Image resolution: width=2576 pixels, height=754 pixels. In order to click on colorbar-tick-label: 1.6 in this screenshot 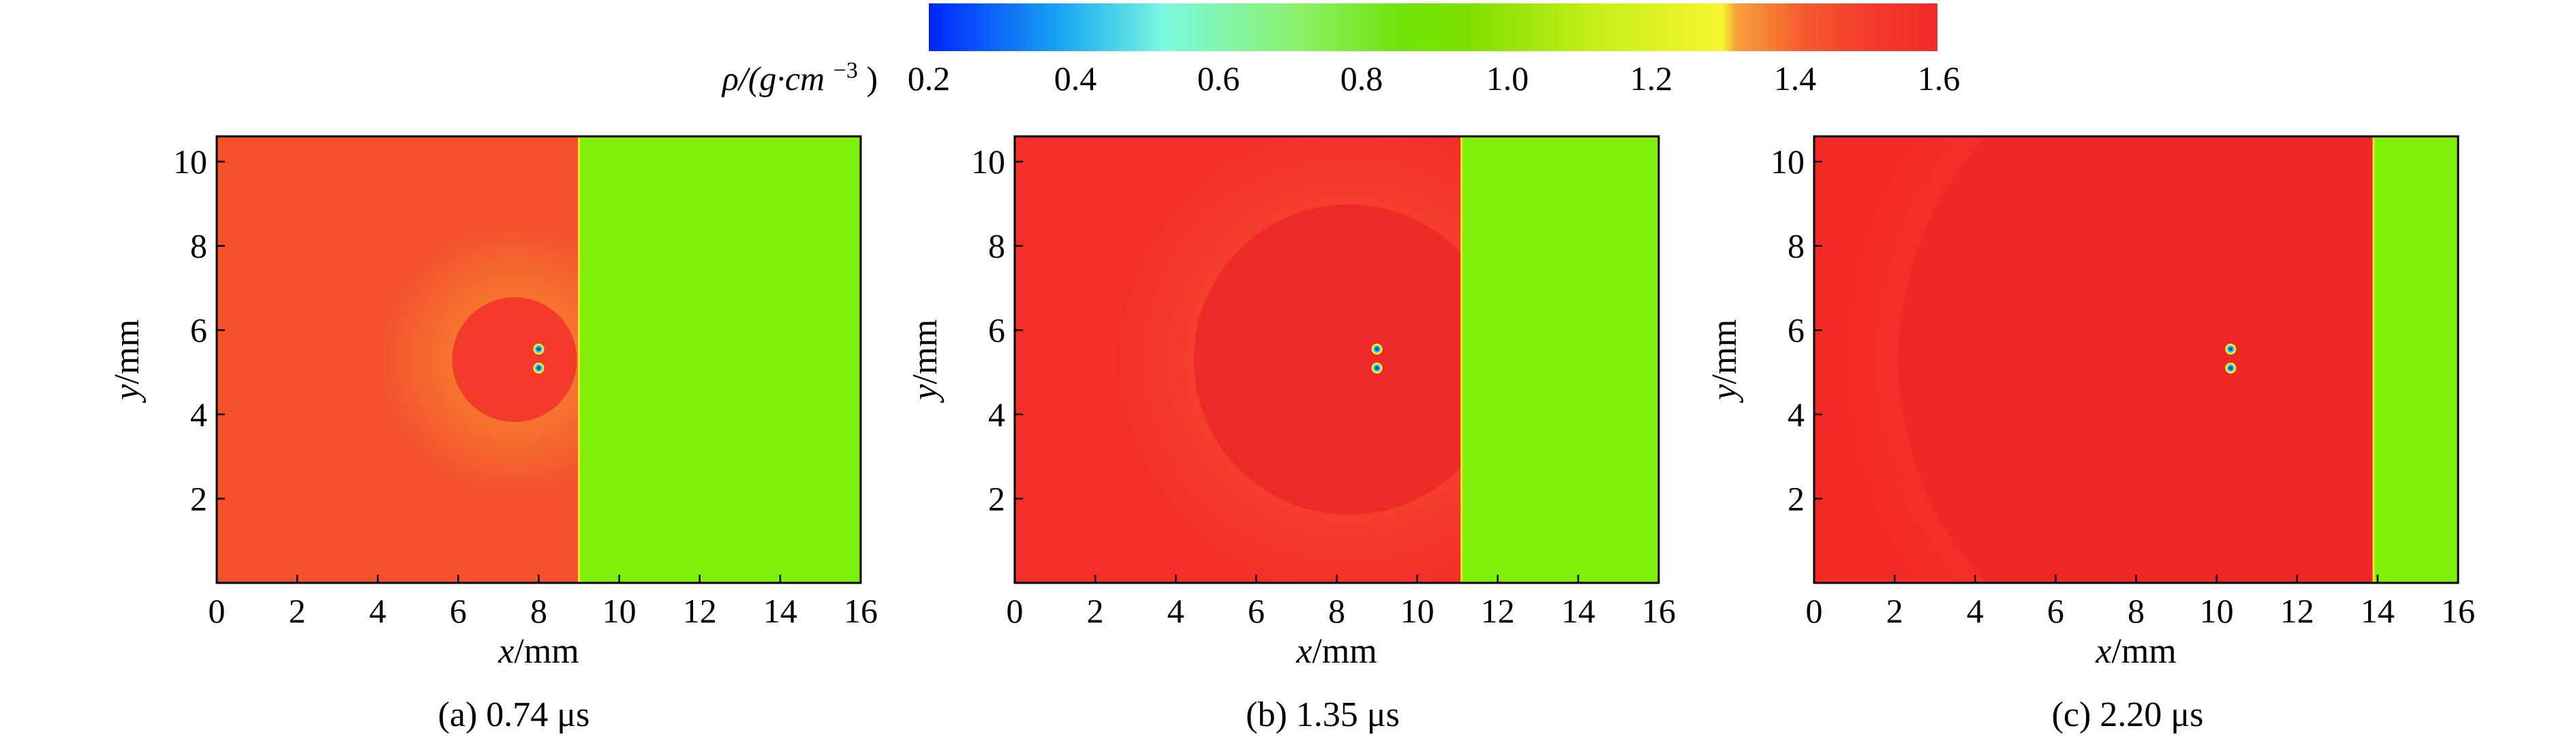, I will do `click(1940, 78)`.